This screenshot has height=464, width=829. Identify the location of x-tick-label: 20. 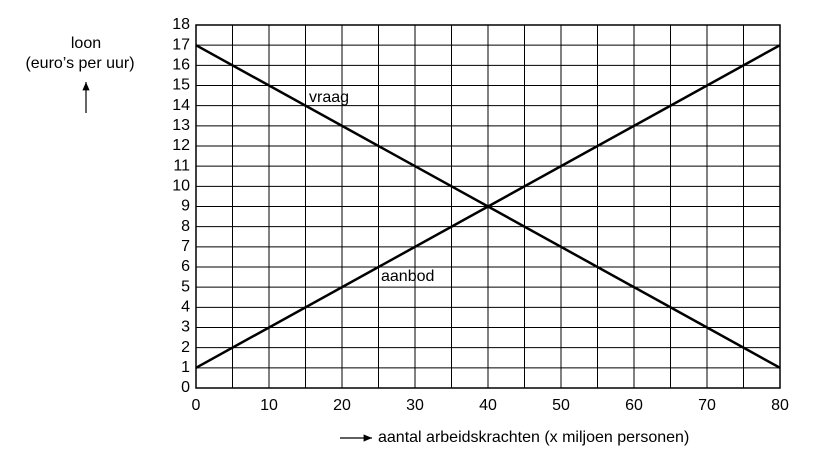
(342, 405).